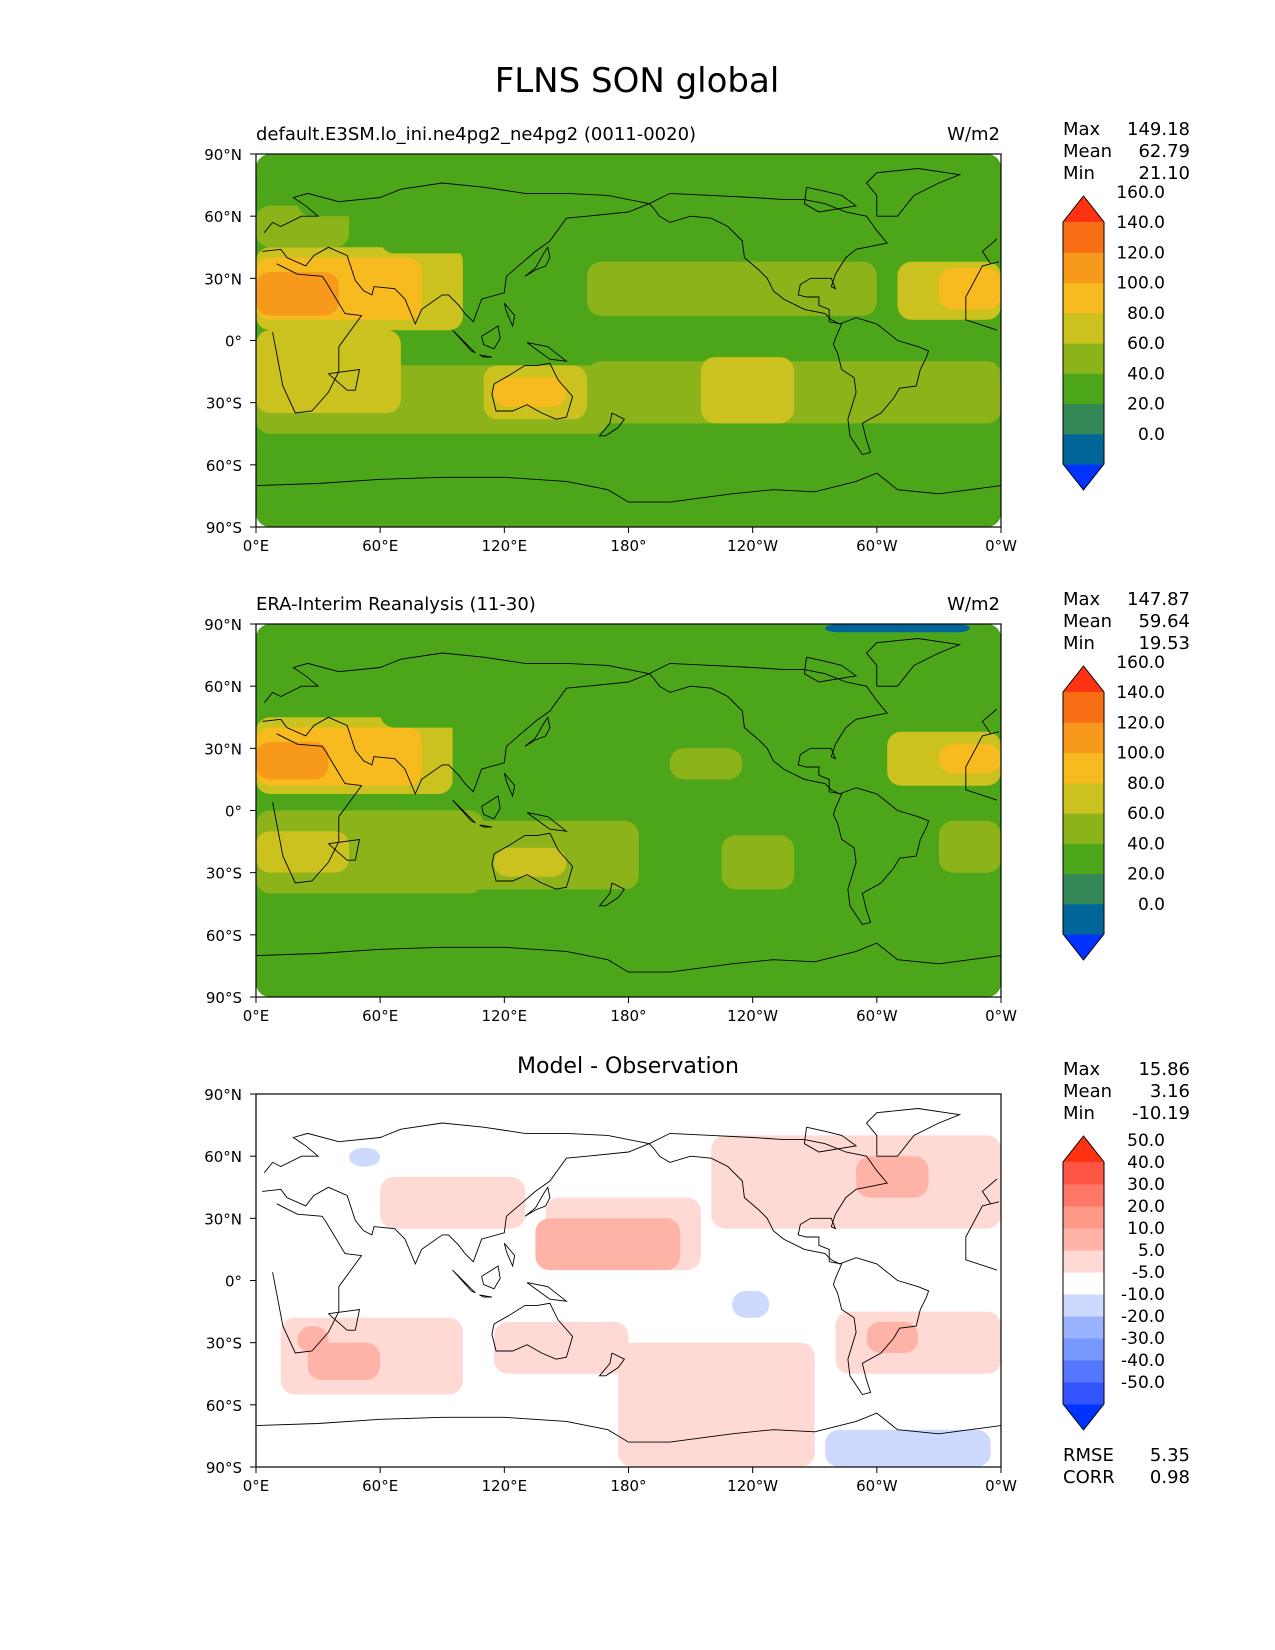 The width and height of the screenshot is (1275, 1650). What do you see at coordinates (1126, 1466) in the screenshot?
I see `metrics-box: RMSE 5.35 CORR 0.98` at bounding box center [1126, 1466].